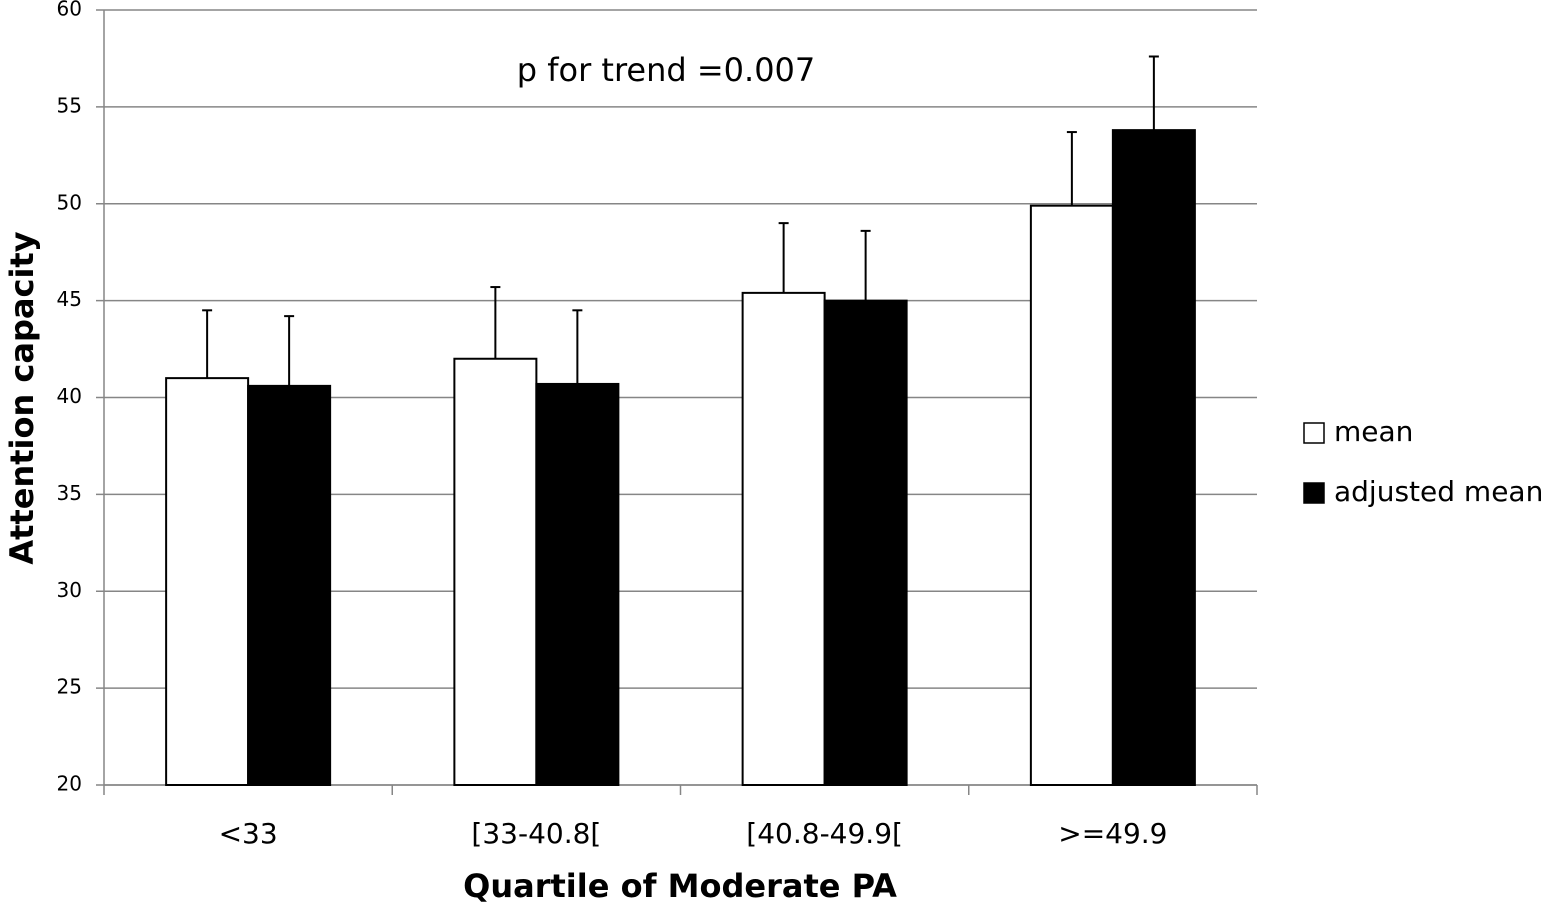  I want to click on y-tick-label: 35, so click(69, 493).